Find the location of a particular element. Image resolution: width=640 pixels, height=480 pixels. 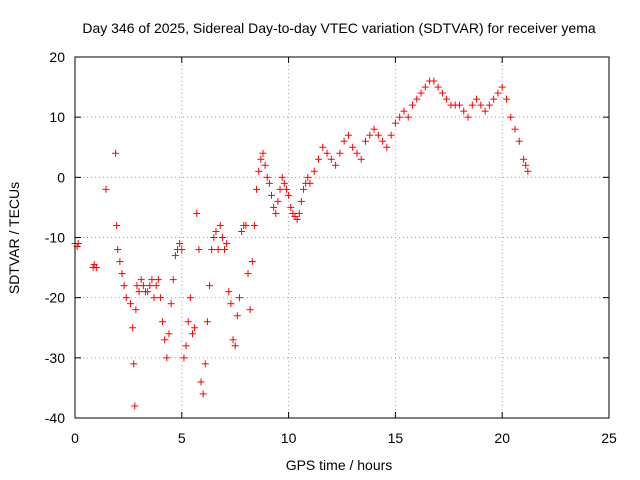

x-tick-label: 25 is located at coordinates (609, 438).